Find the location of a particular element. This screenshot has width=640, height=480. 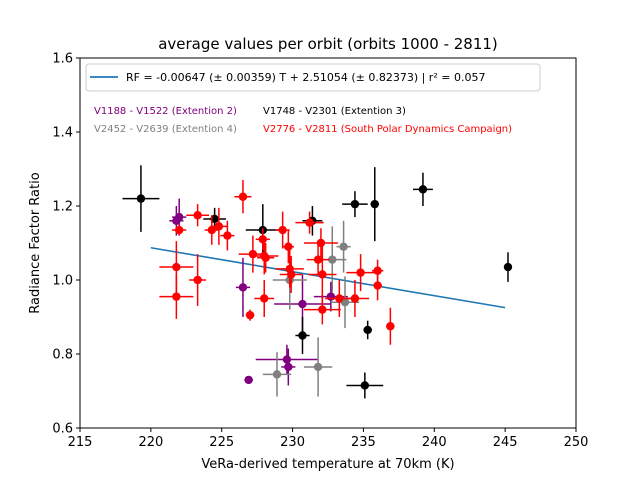

y-tick-label: 1.6 is located at coordinates (62, 59).